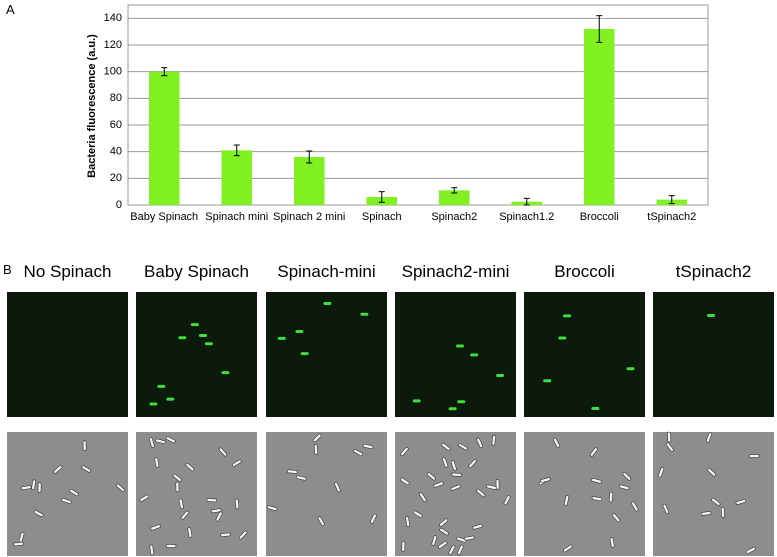  I want to click on y-tick-label: 60, so click(116, 125).